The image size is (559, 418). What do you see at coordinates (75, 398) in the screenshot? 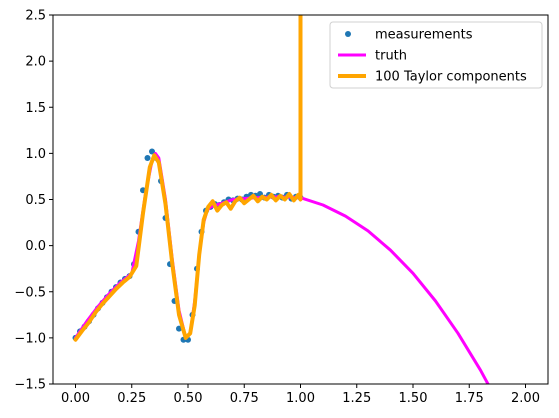
I see `x-tick-label: 0.00` at bounding box center [75, 398].